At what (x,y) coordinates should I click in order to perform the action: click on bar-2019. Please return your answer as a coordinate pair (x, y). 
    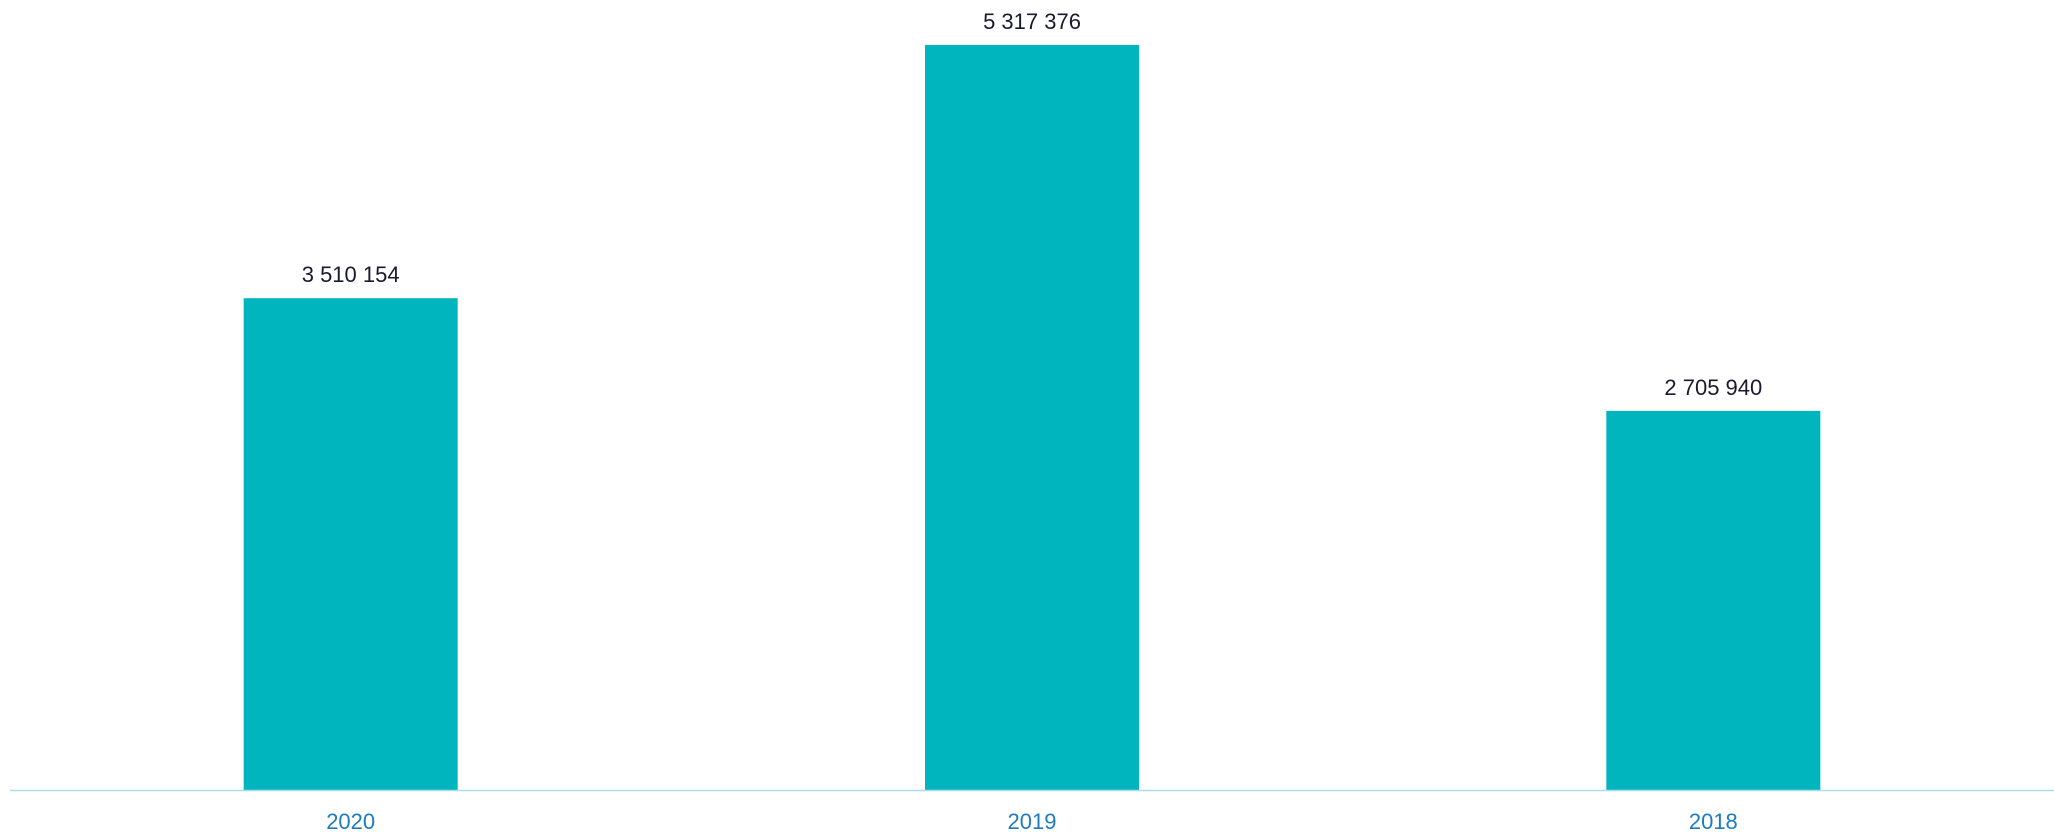
    Looking at the image, I should click on (1032, 417).